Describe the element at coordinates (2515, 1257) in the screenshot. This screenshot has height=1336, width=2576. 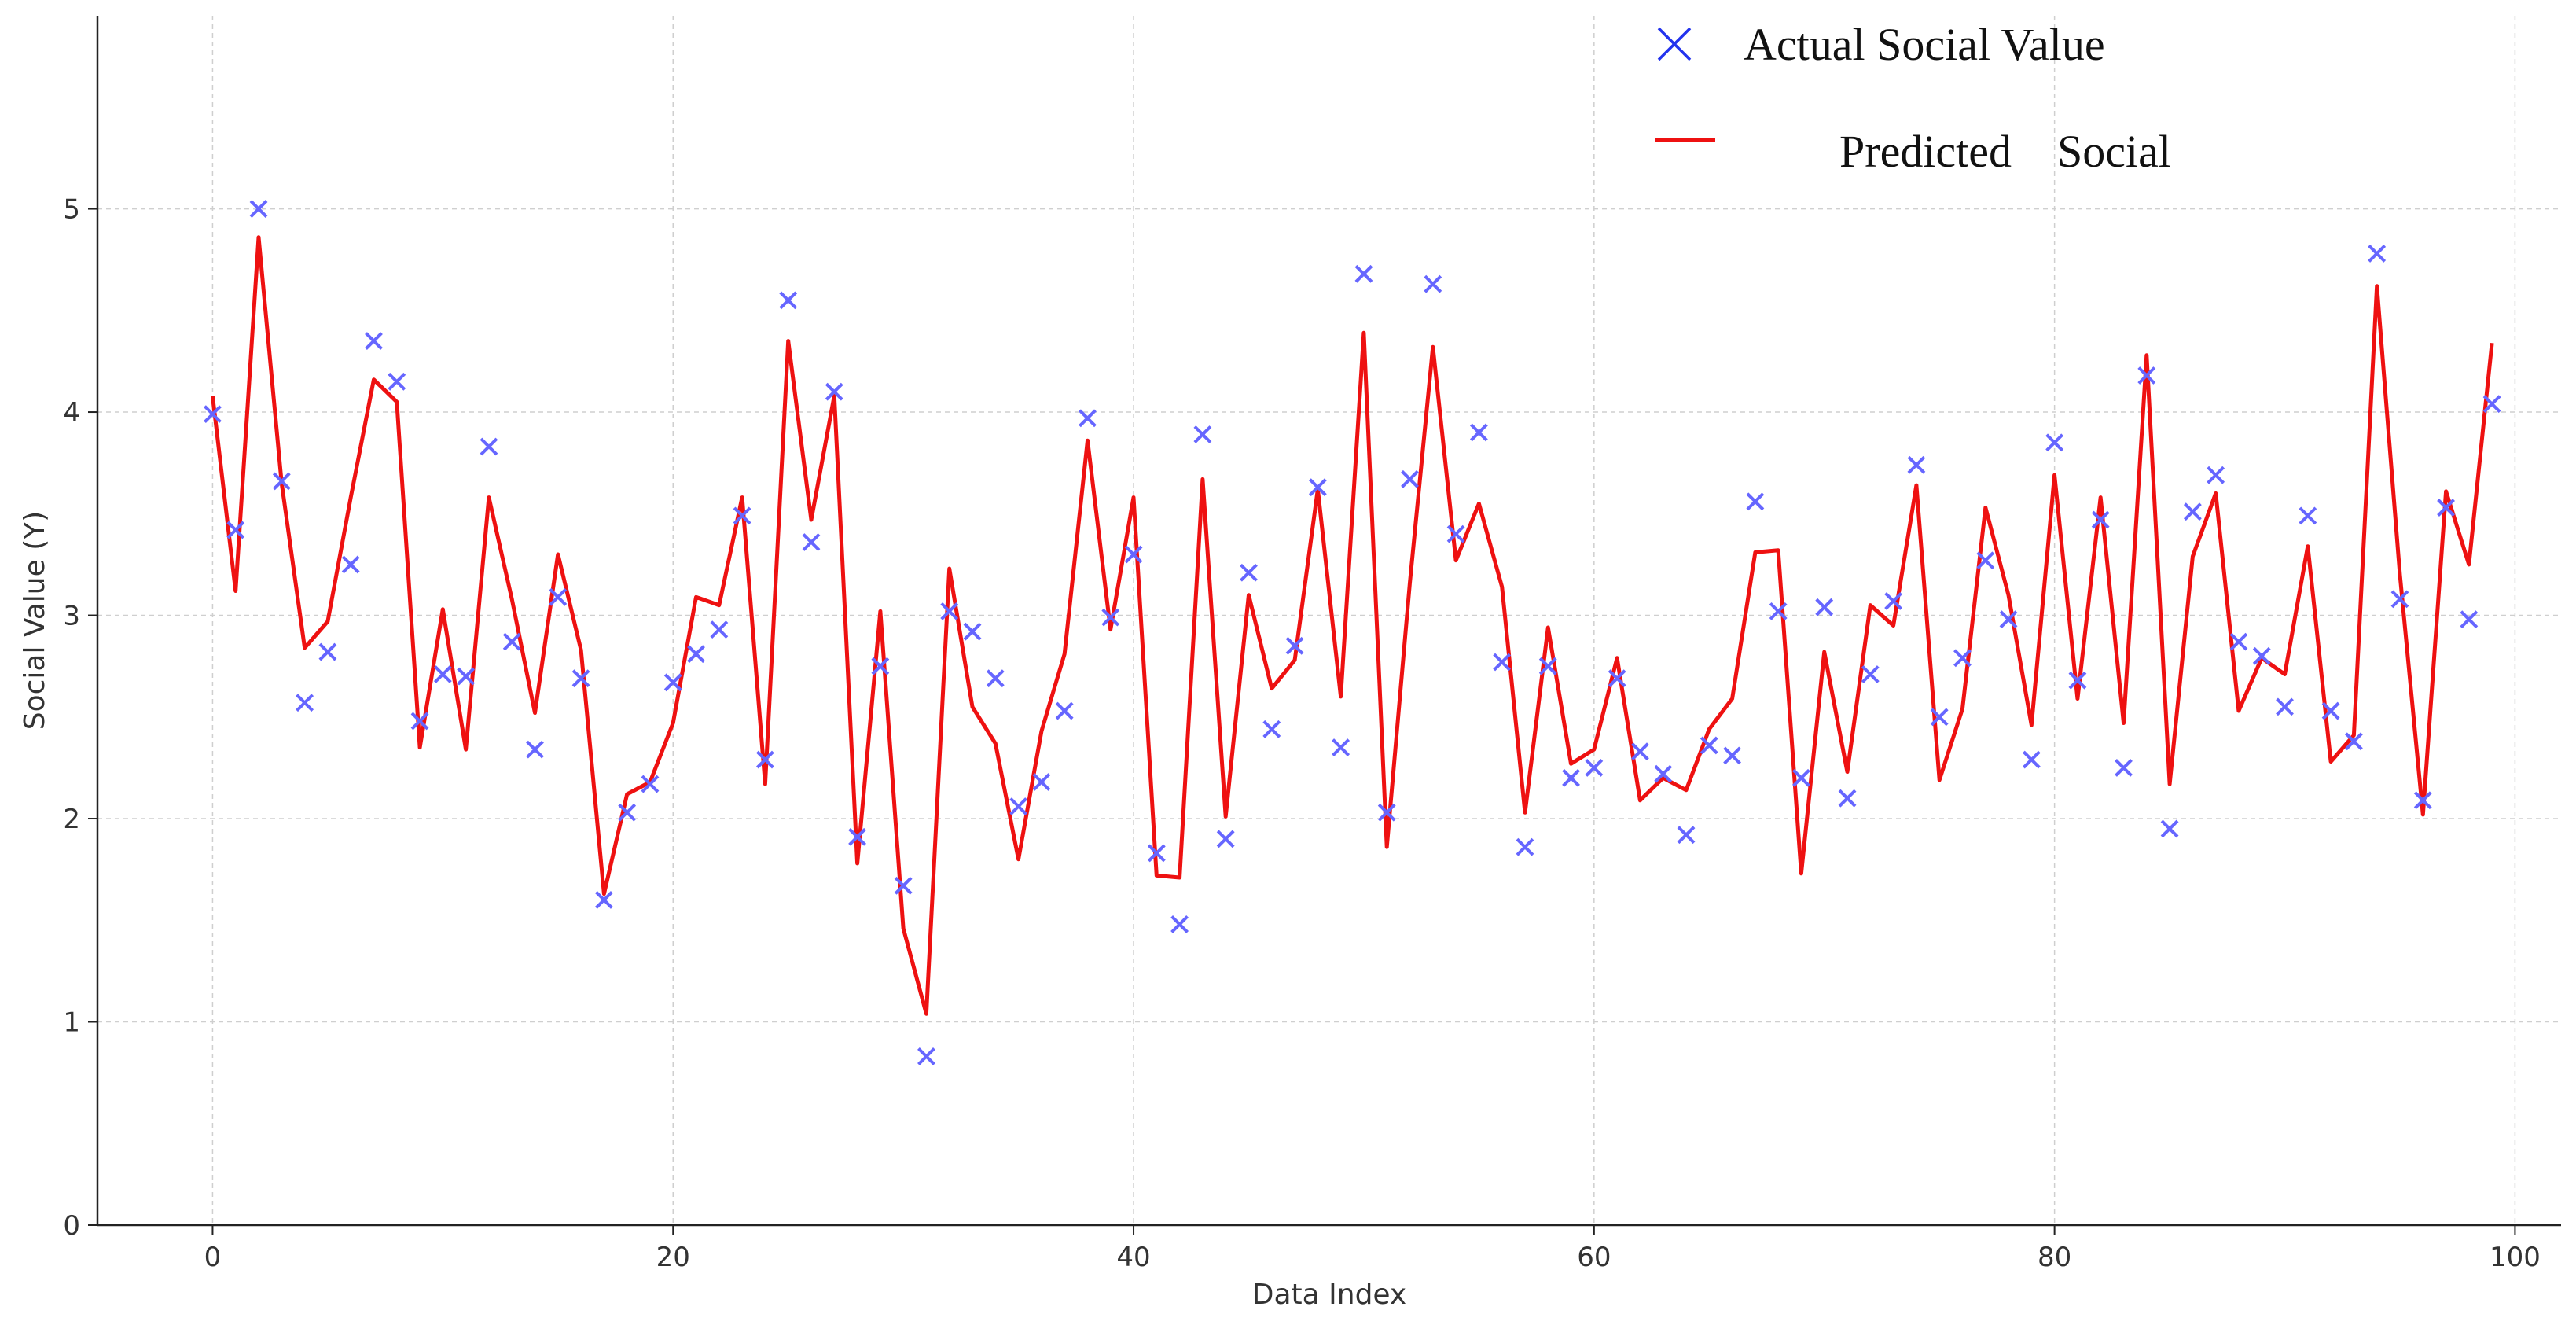
I see `x-tick-label: 100` at that location.